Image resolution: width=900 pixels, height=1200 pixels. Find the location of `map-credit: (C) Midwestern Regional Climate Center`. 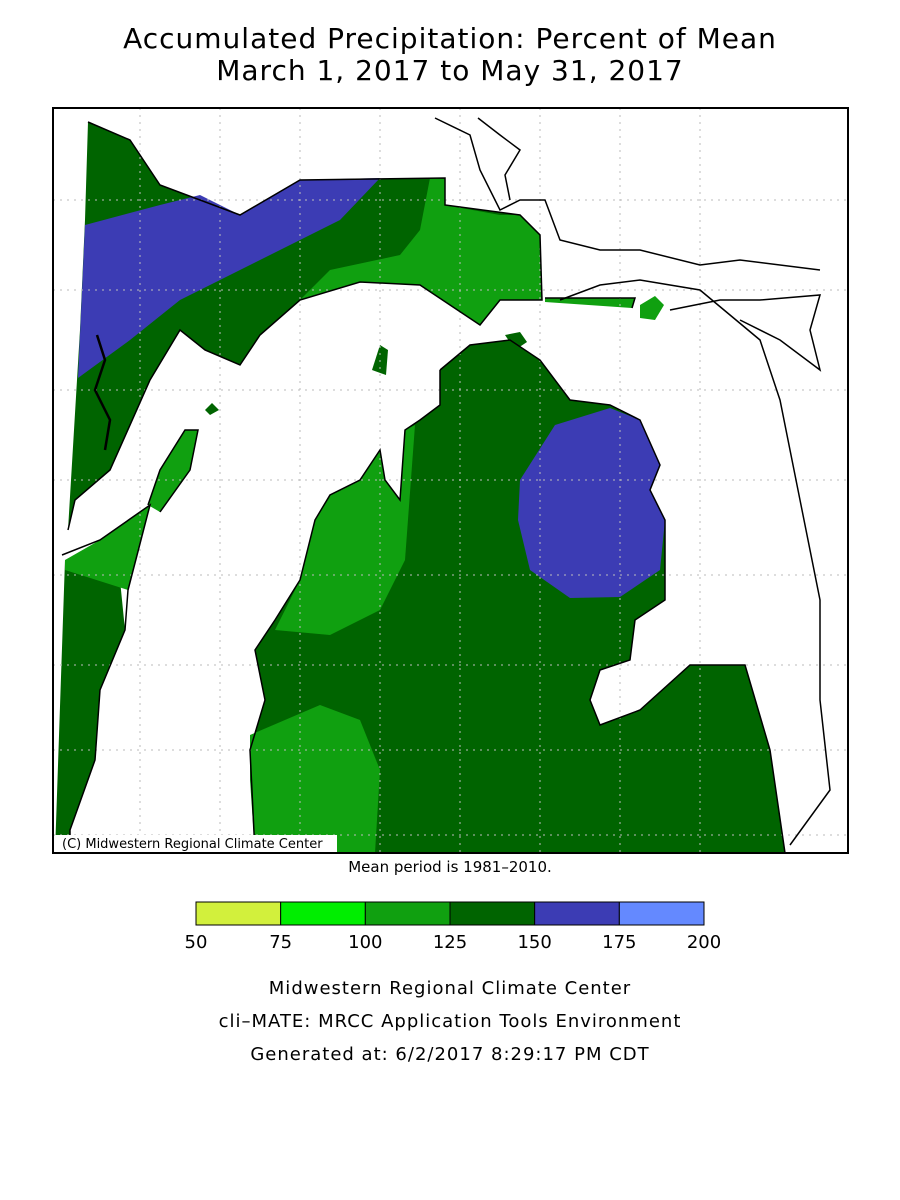

map-credit: (C) Midwestern Regional Climate Center is located at coordinates (192, 844).